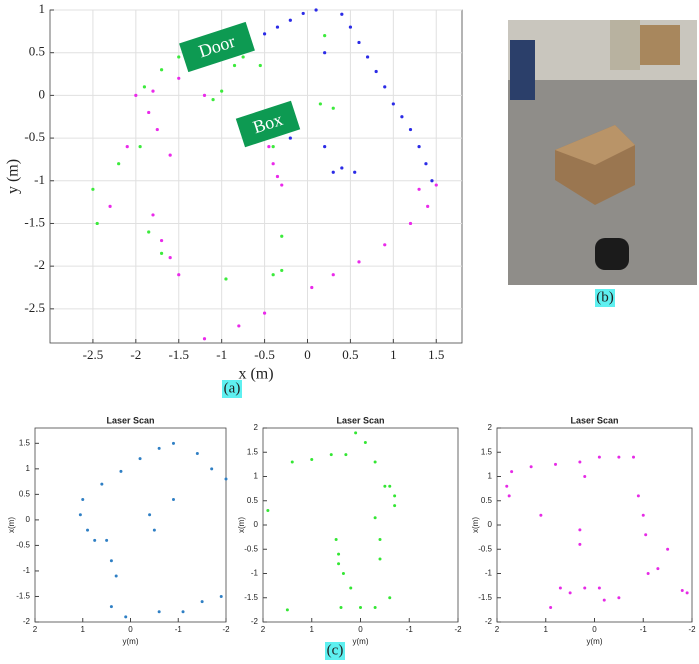 Image resolution: width=699 pixels, height=664 pixels. I want to click on y-tick-label: -2.5, so click(34, 307).